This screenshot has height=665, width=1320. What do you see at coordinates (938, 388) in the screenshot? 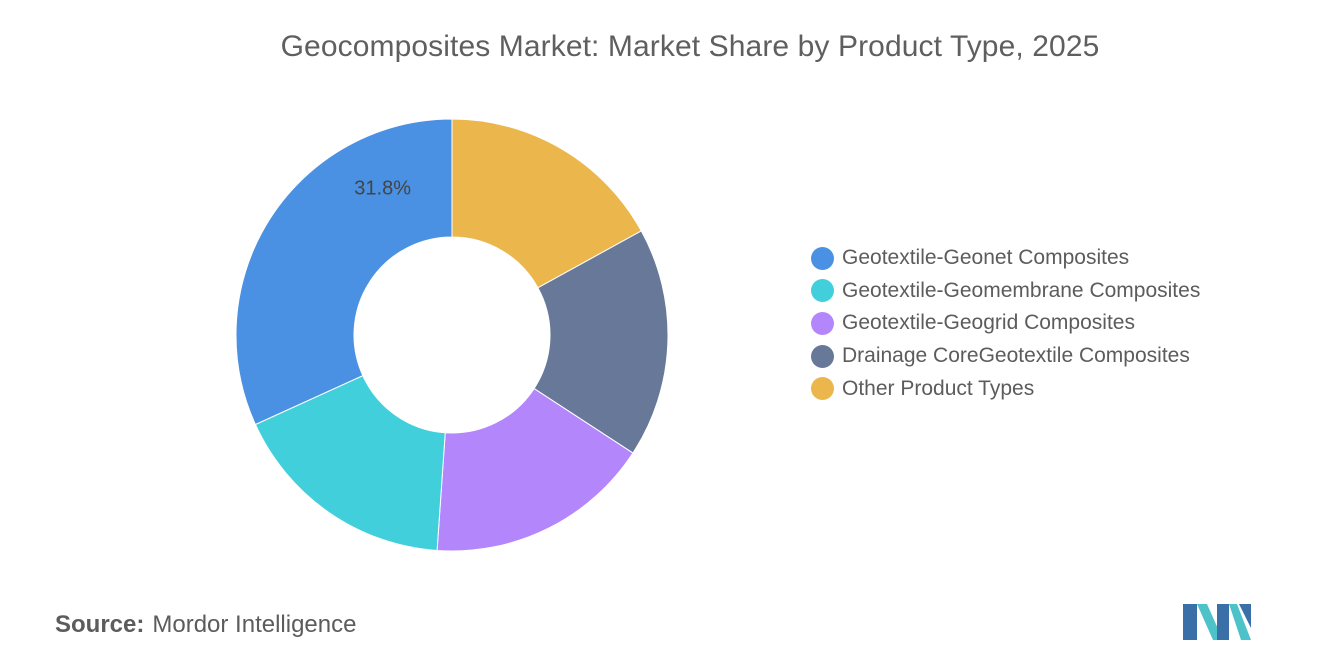
I see `legend-label: Other Product Types` at bounding box center [938, 388].